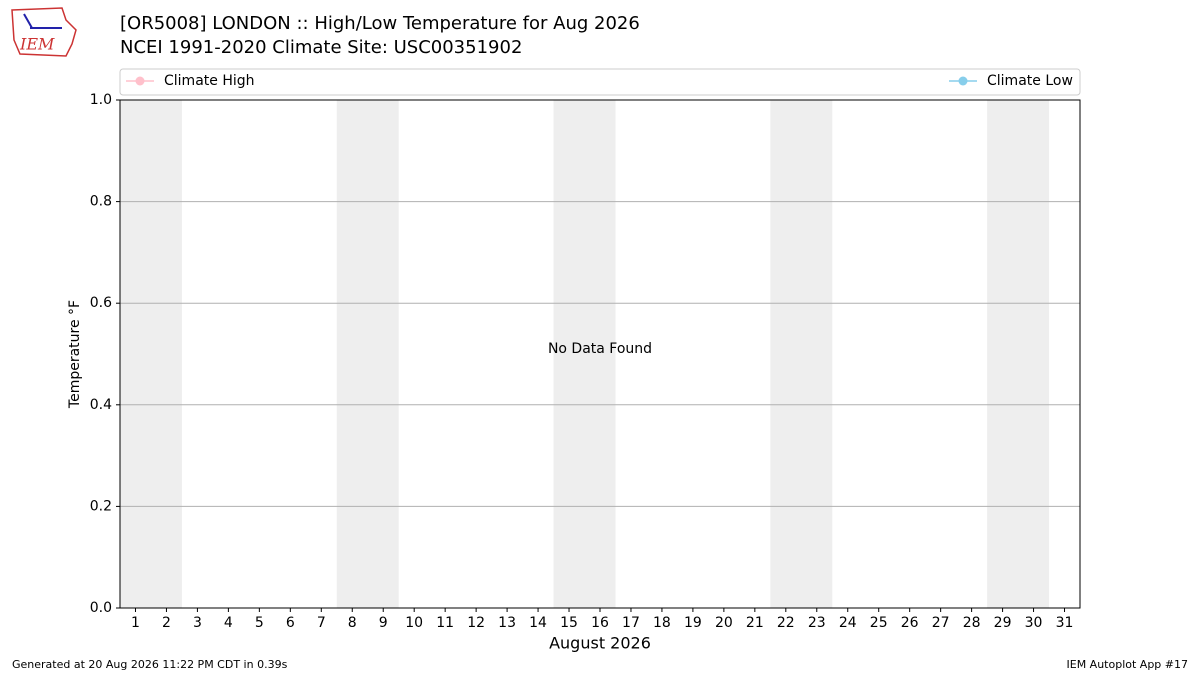 This screenshot has width=1200, height=675. I want to click on x-tick-label: 18, so click(662, 623).